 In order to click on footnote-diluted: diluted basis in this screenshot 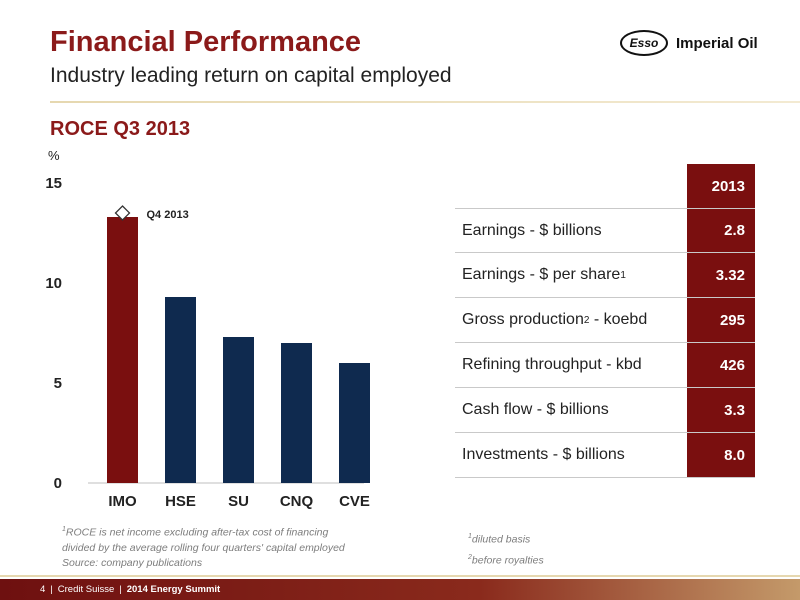, I will do `click(501, 539)`.